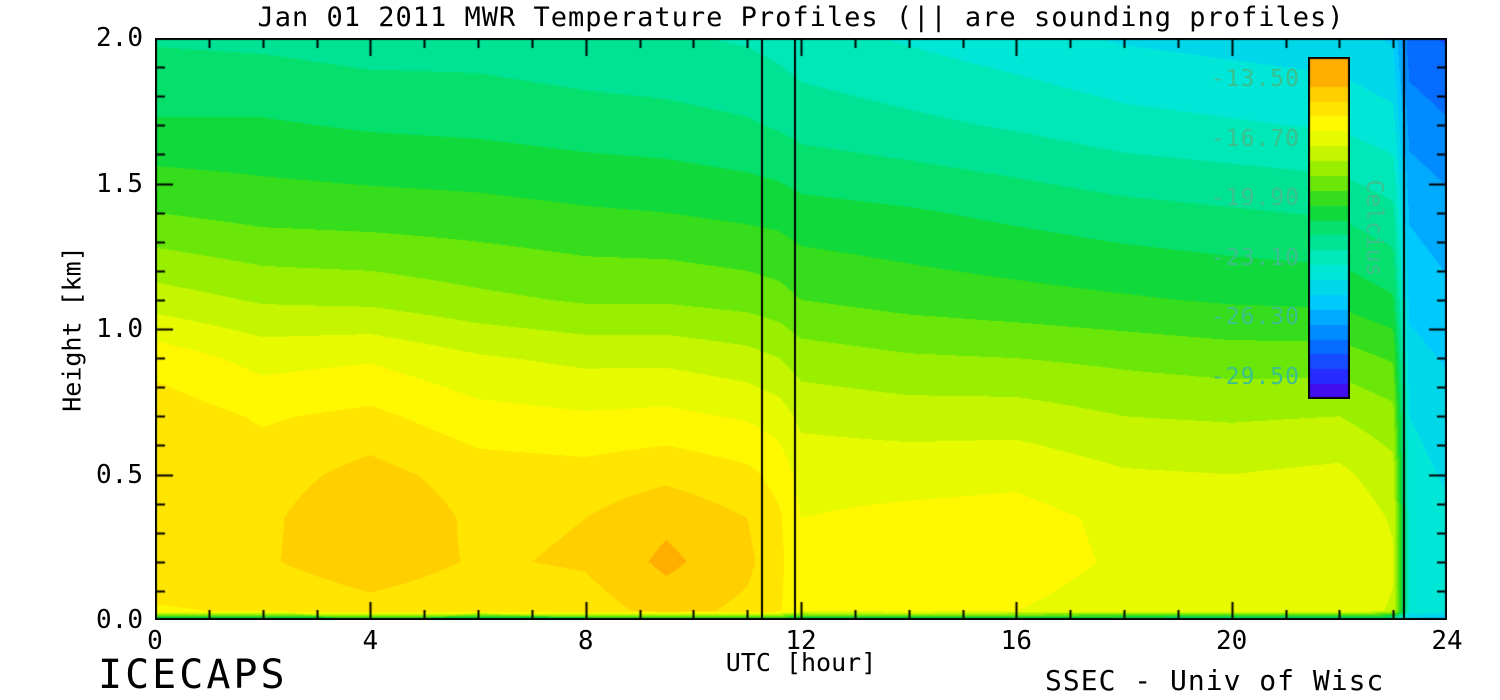  What do you see at coordinates (801, 662) in the screenshot?
I see `x-axis-label: UTC [hour]` at bounding box center [801, 662].